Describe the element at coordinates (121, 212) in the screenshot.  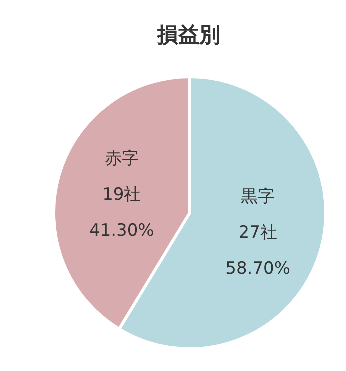
I see `data-label: 19社 41.30%` at that location.